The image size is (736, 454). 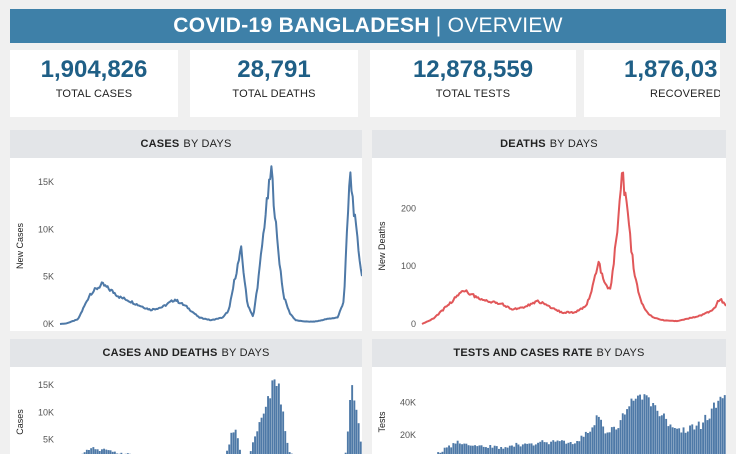 What do you see at coordinates (94, 83) in the screenshot?
I see `kpi-total-cases: 1,904,826 TOTAL CASES` at bounding box center [94, 83].